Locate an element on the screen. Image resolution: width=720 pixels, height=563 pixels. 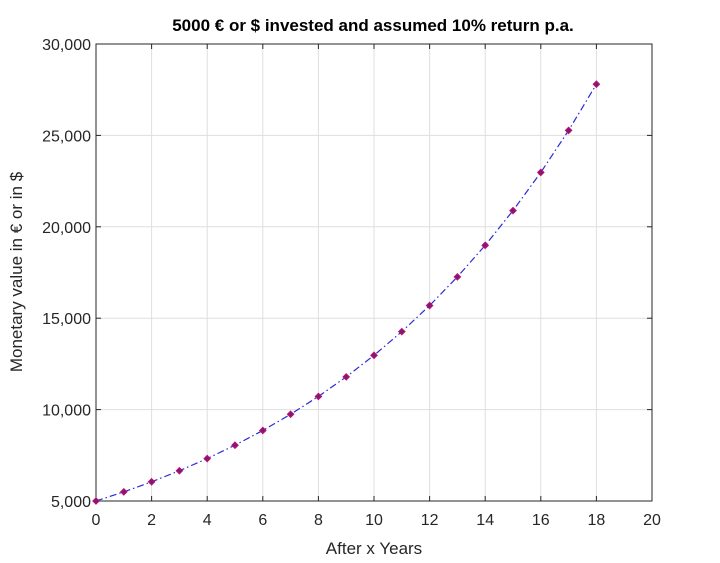
x-tick-label: 10 is located at coordinates (374, 520).